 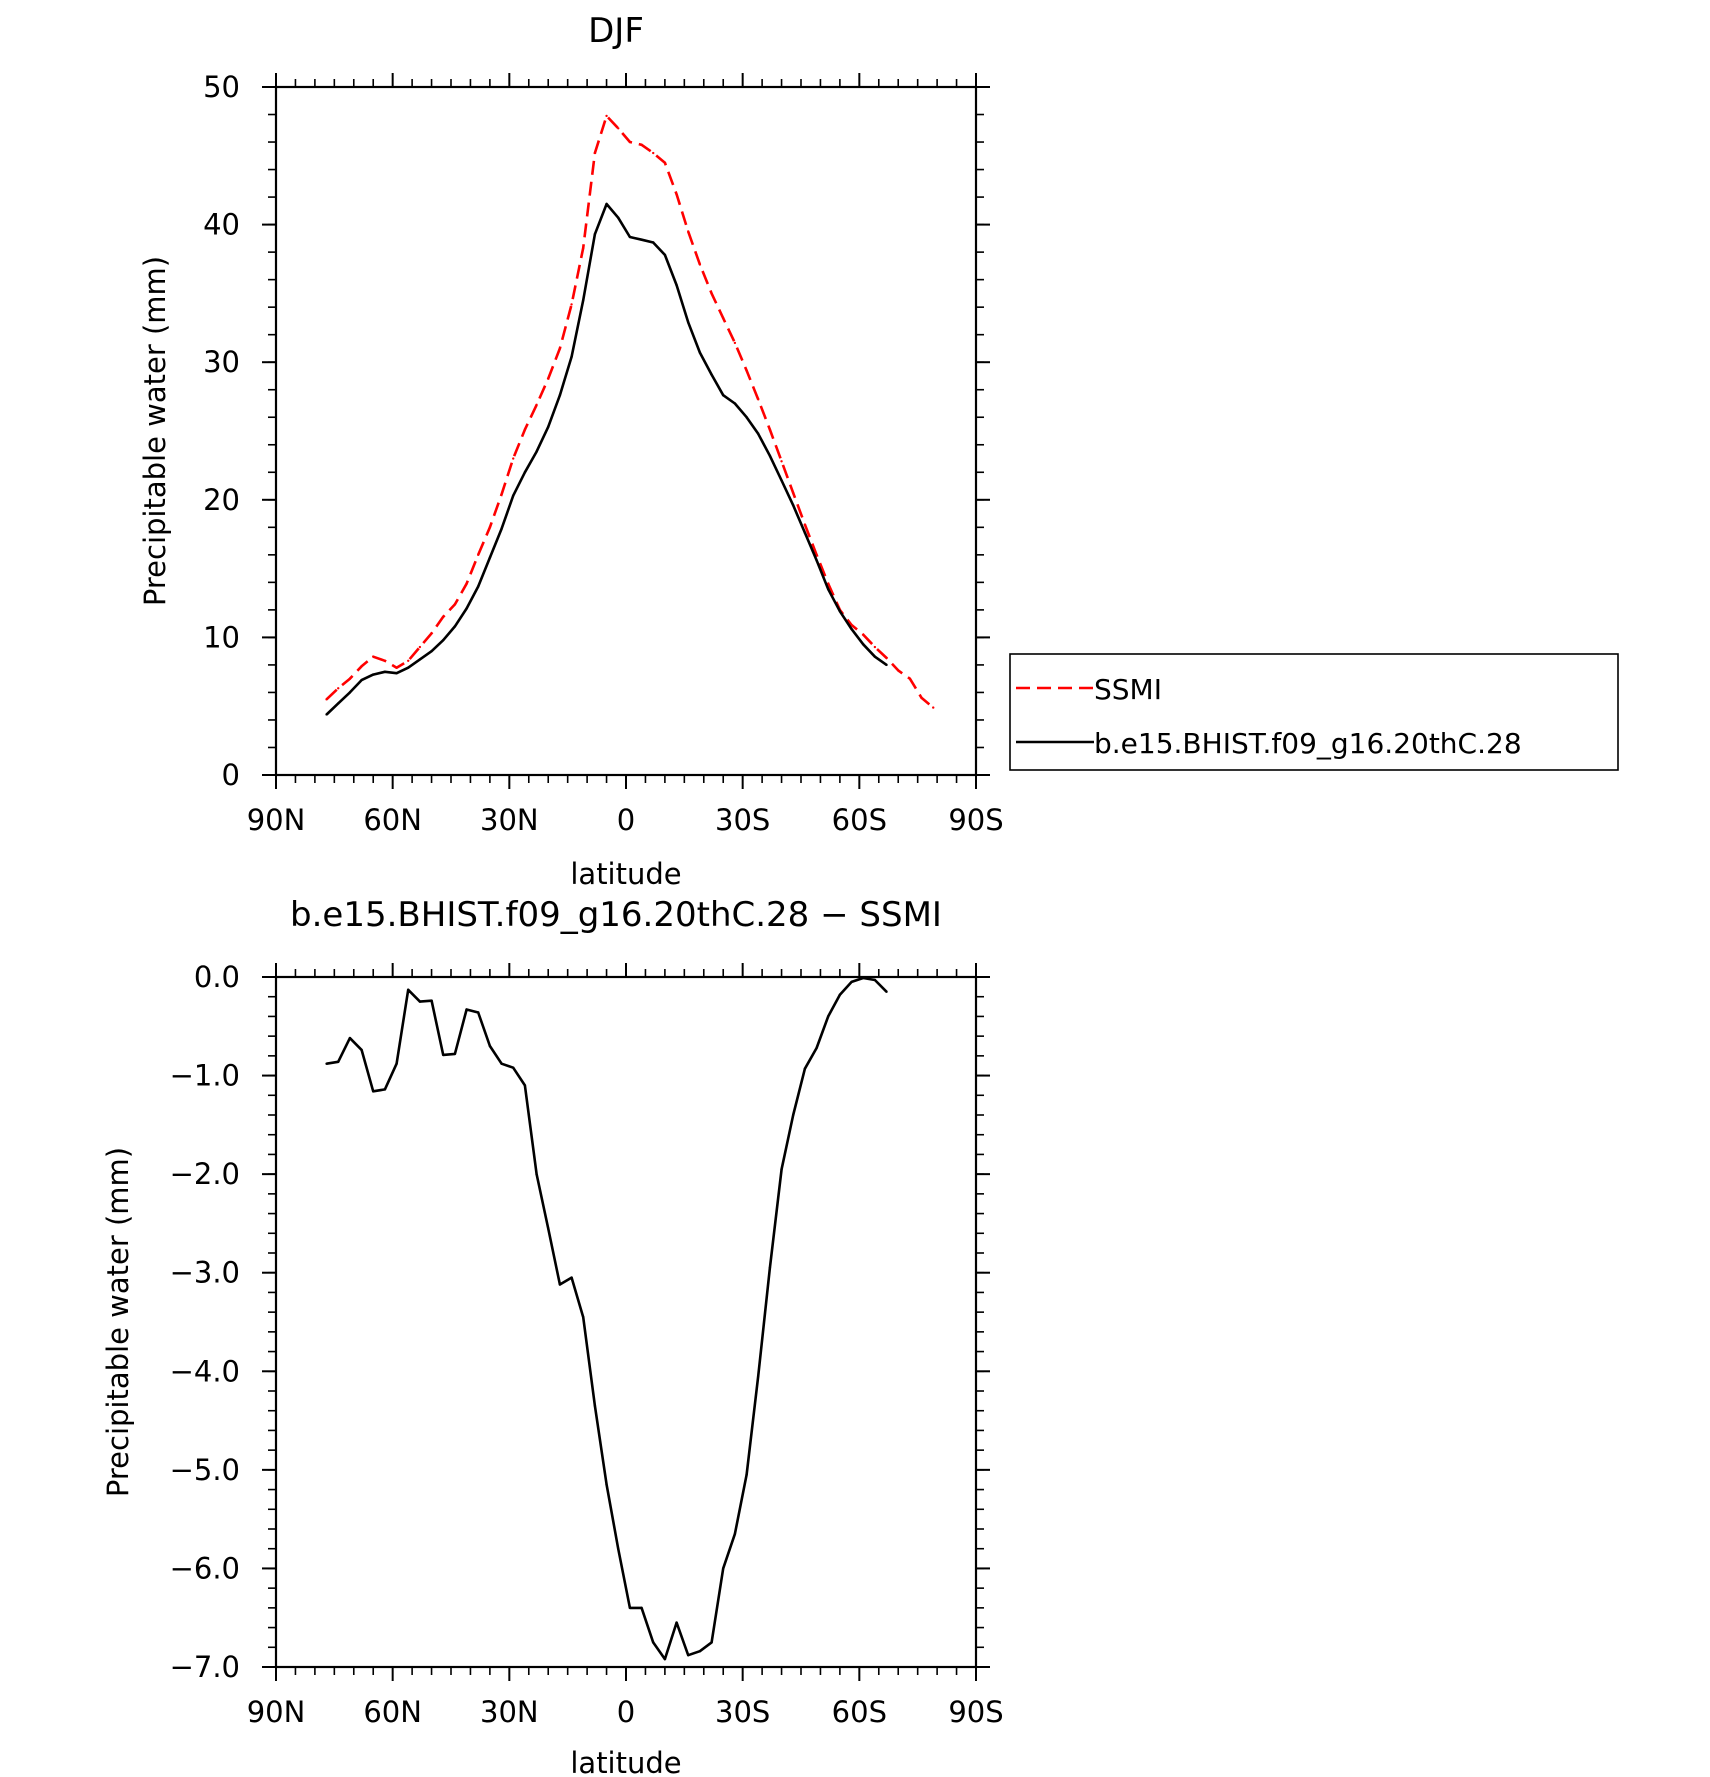 What do you see at coordinates (616, 31) in the screenshot?
I see `djf-chart-title: DJF` at bounding box center [616, 31].